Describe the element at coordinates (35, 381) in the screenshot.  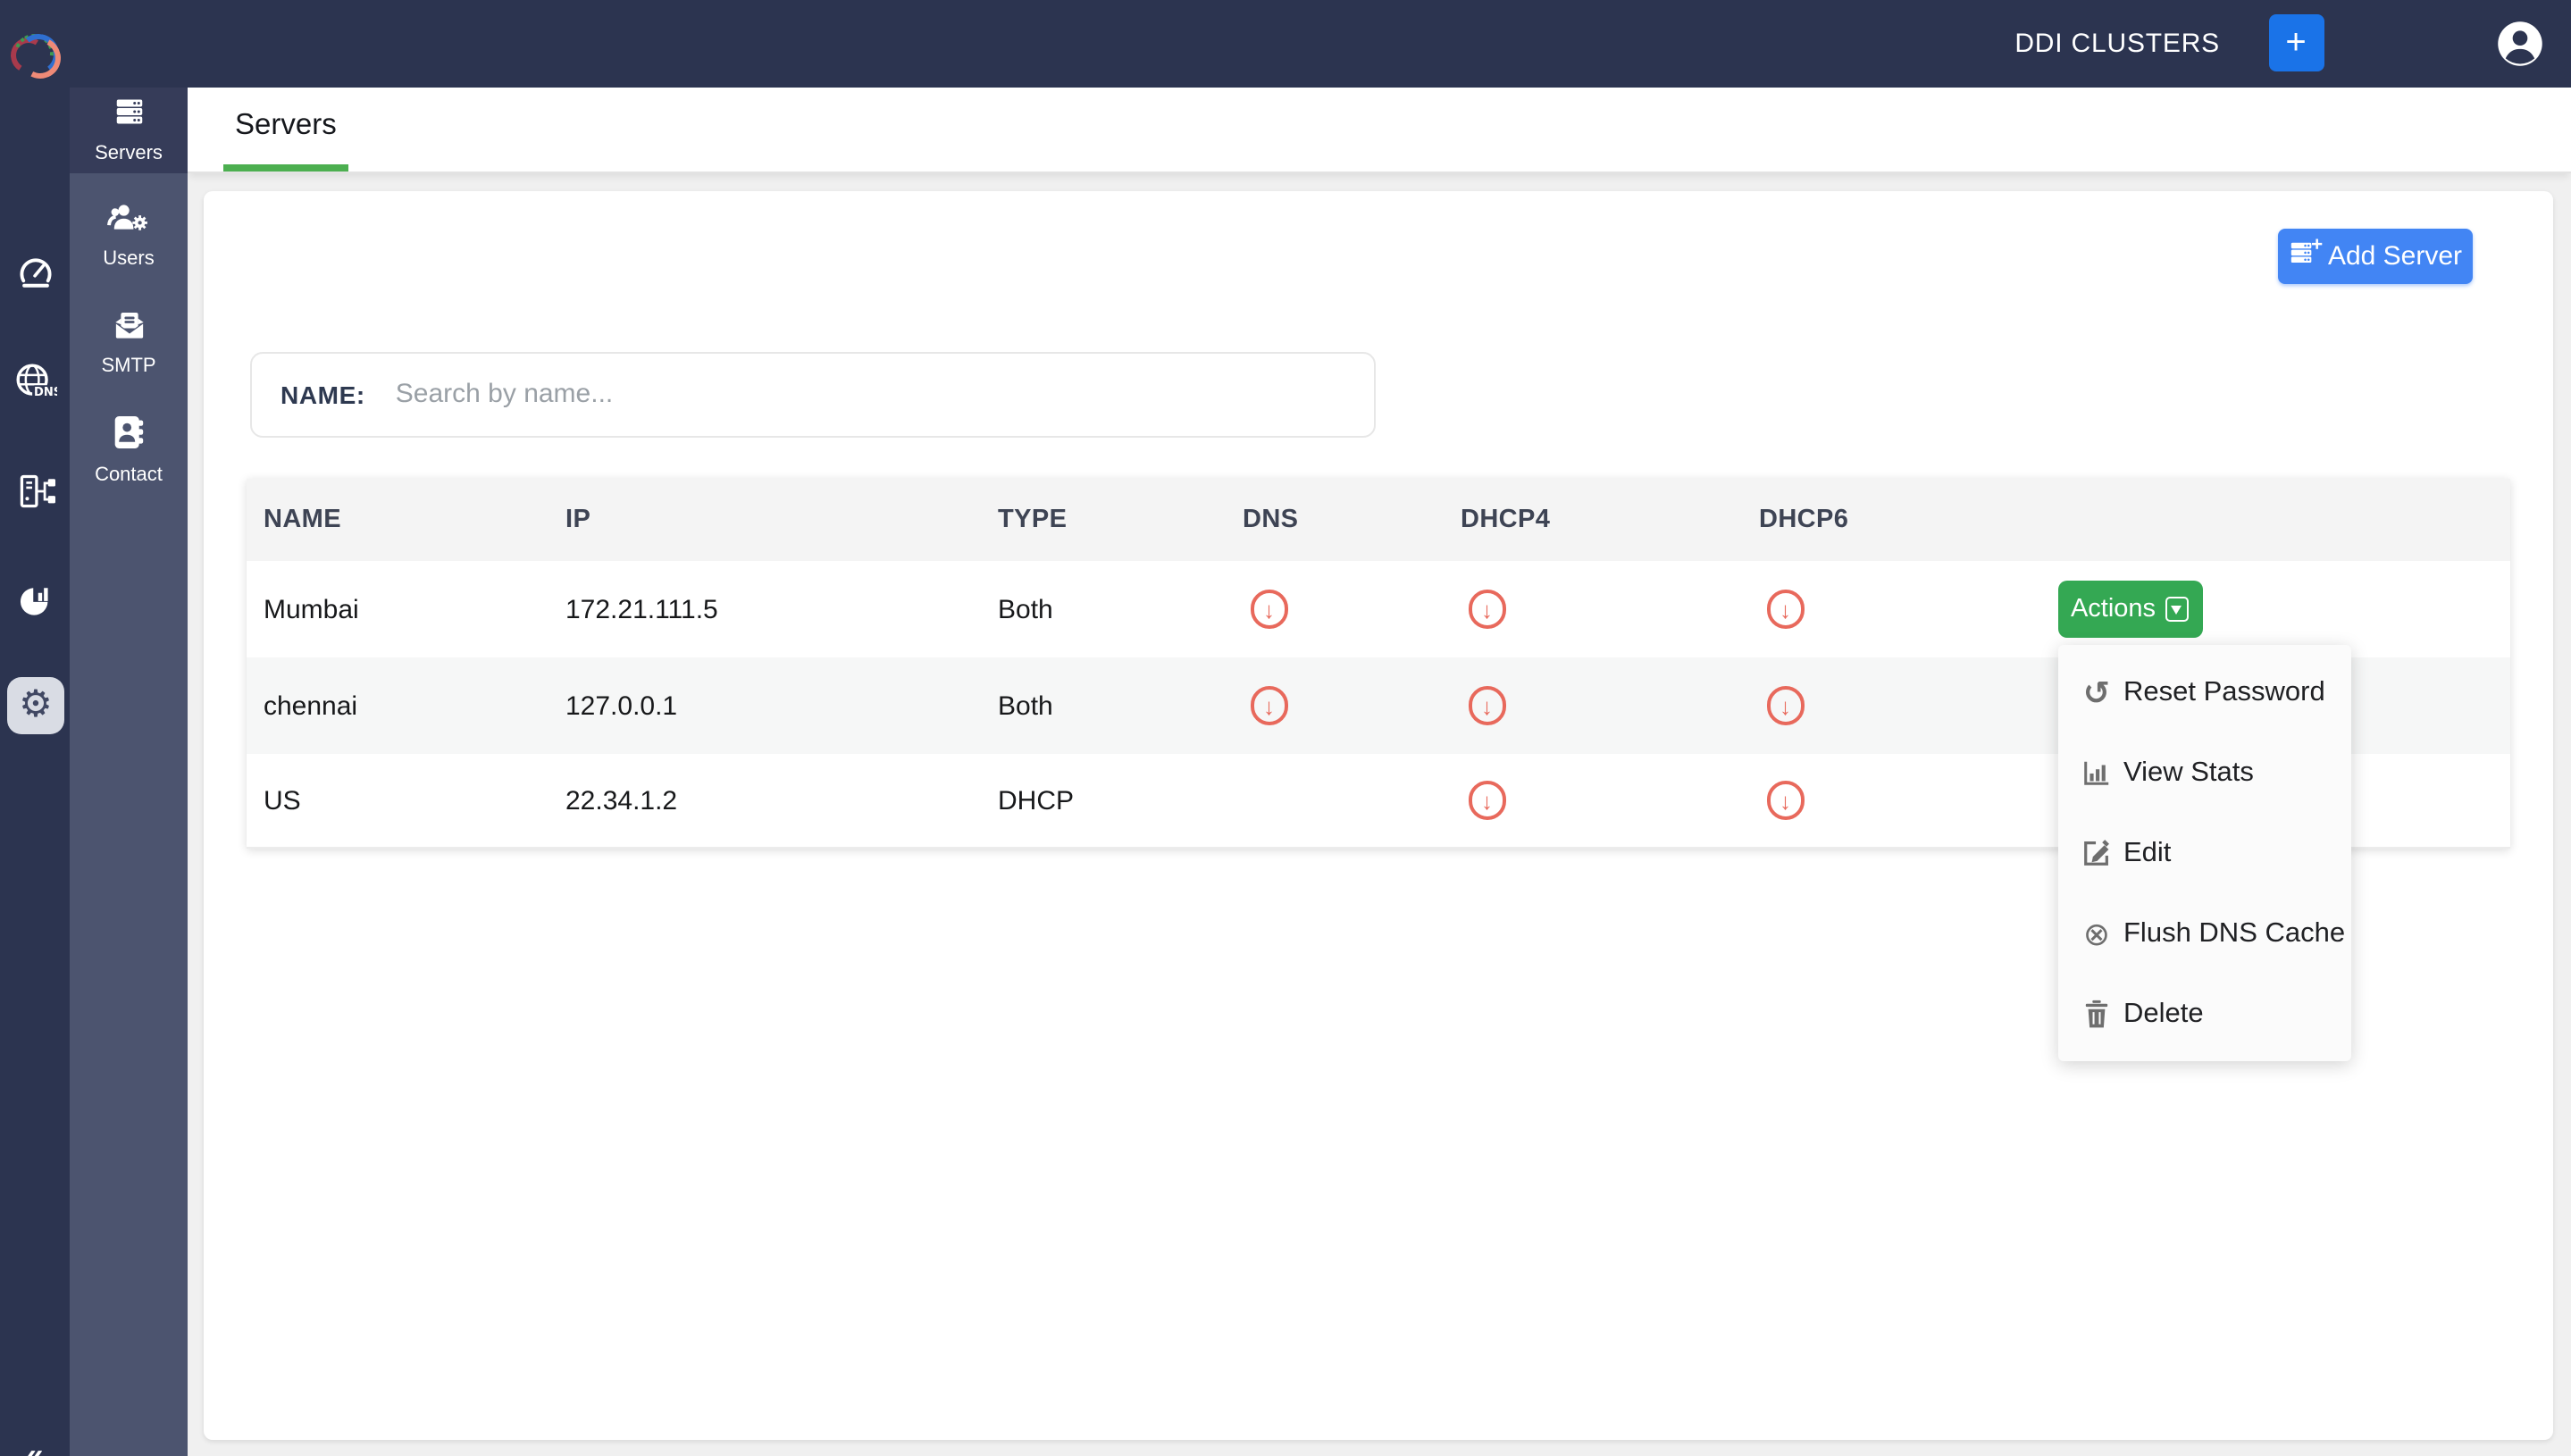
I see `dns-globe-icon: DNS` at that location.